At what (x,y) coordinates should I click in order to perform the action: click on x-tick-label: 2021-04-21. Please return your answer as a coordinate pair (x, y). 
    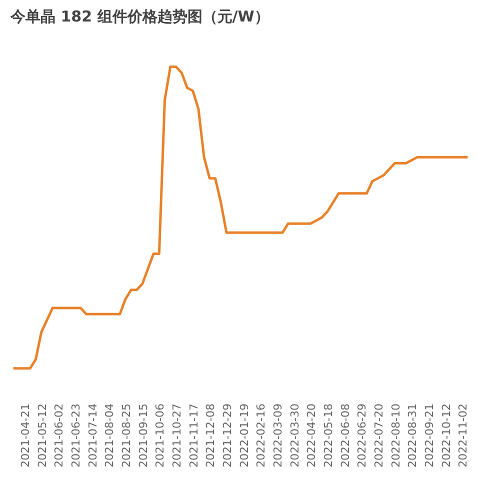
    Looking at the image, I should click on (25, 435).